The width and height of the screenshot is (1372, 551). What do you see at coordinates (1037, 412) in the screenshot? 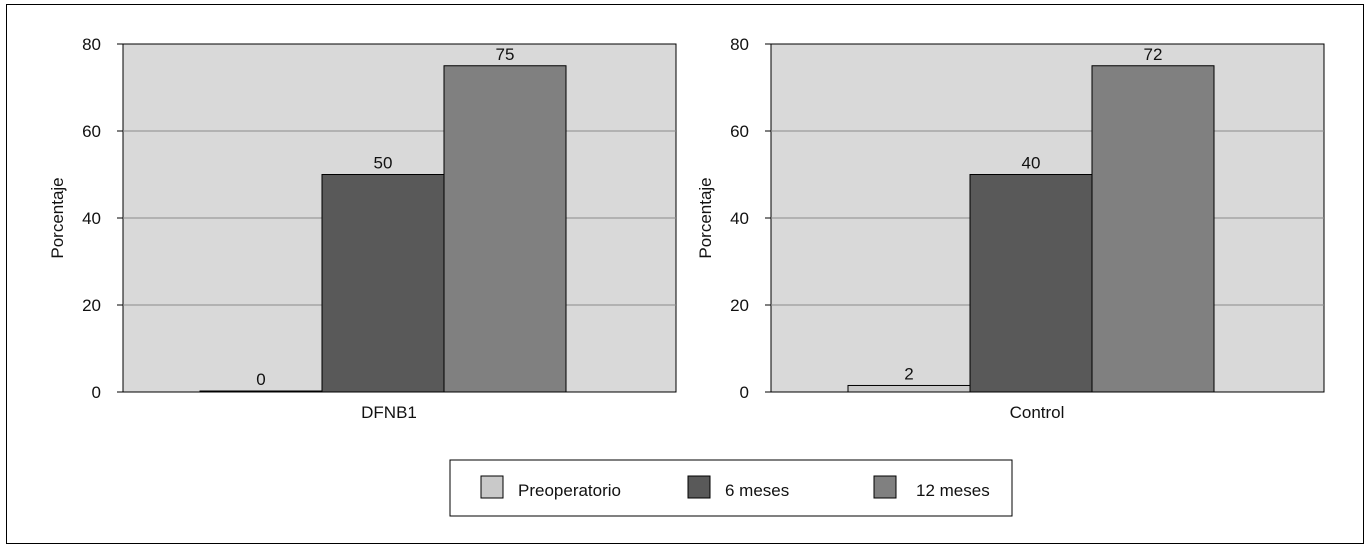
I see `x-category-label: Control` at bounding box center [1037, 412].